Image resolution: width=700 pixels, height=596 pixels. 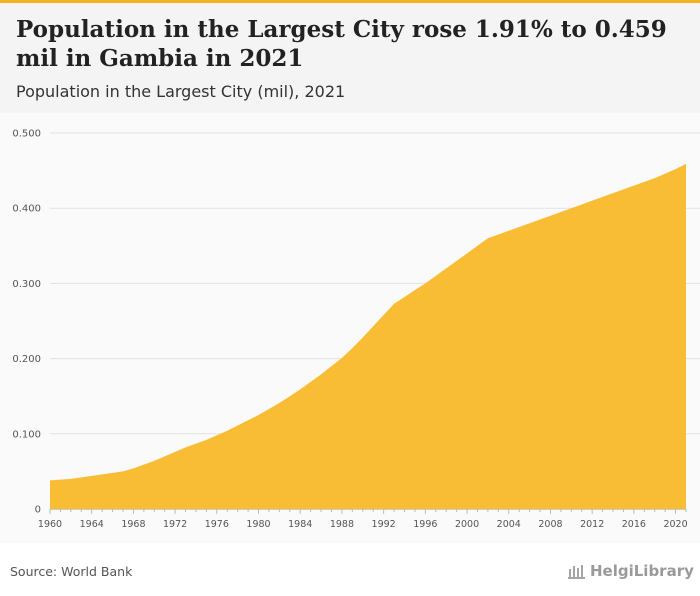 What do you see at coordinates (550, 524) in the screenshot?
I see `x-tick-label: 2008` at bounding box center [550, 524].